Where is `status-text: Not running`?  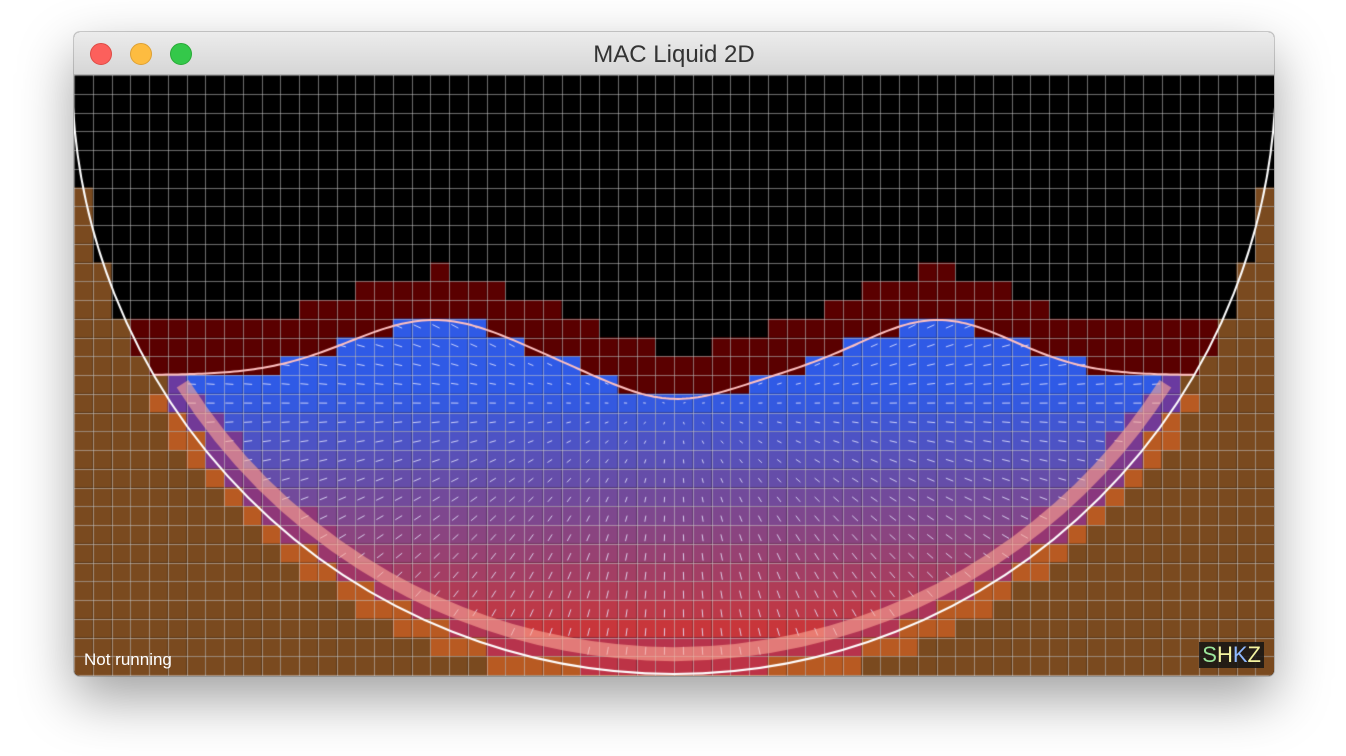
status-text: Not running is located at coordinates (128, 659).